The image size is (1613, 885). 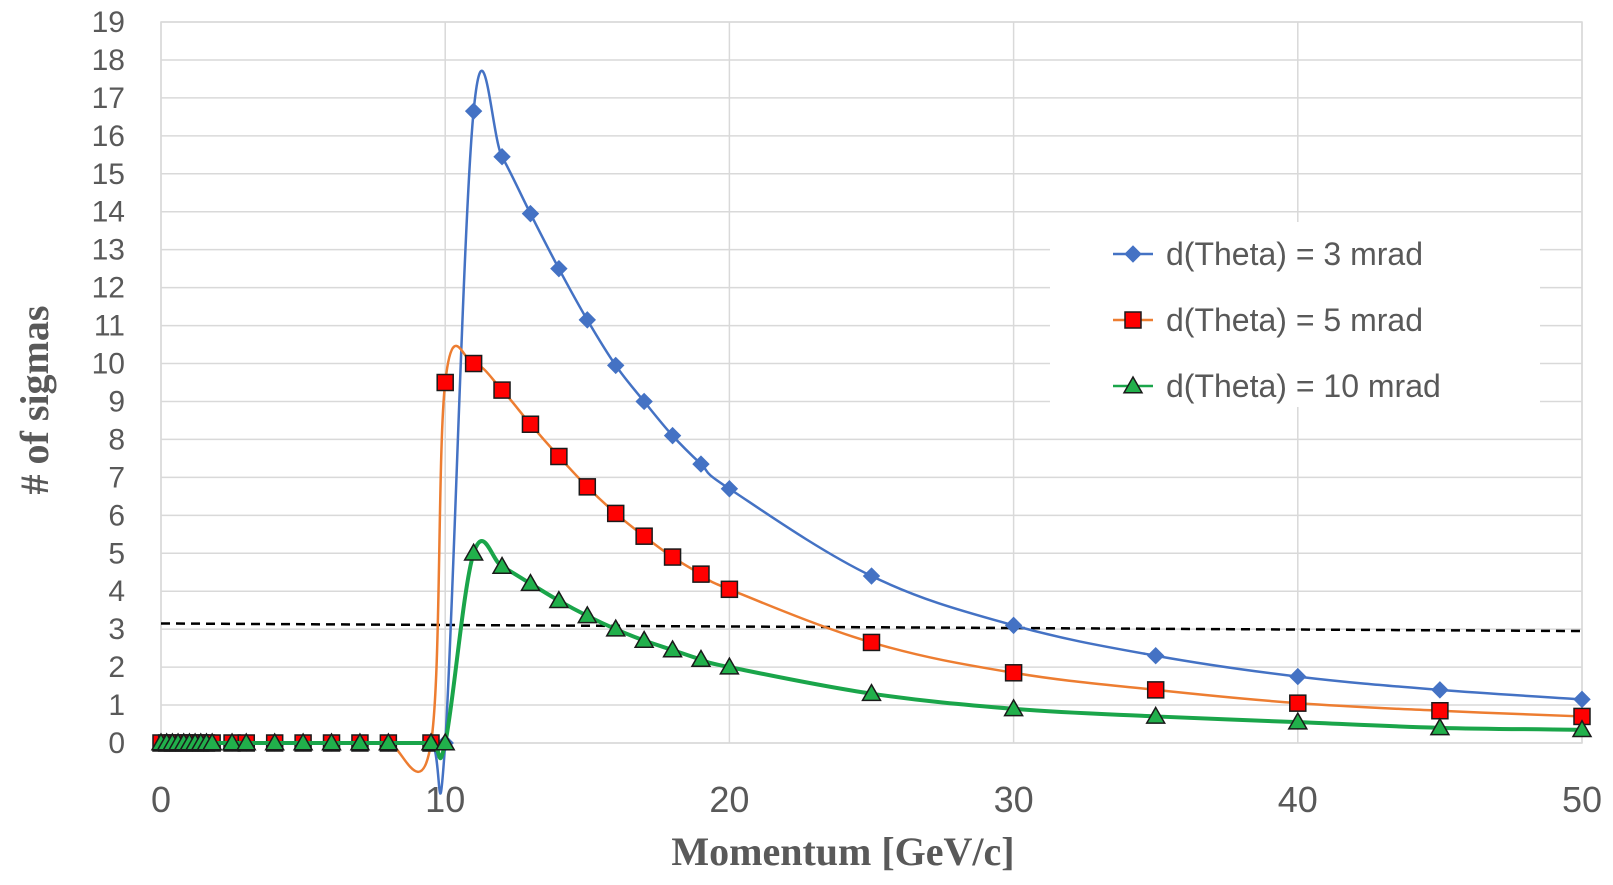 I want to click on y-tick-label: 1, so click(x=116, y=705).